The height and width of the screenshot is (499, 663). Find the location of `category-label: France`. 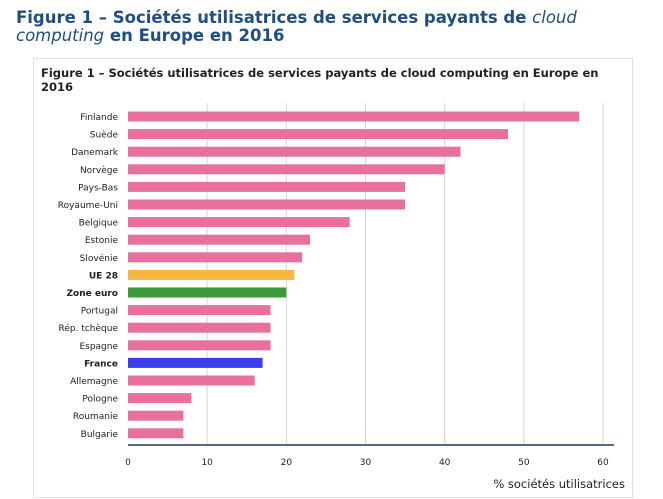

category-label: France is located at coordinates (101, 364).